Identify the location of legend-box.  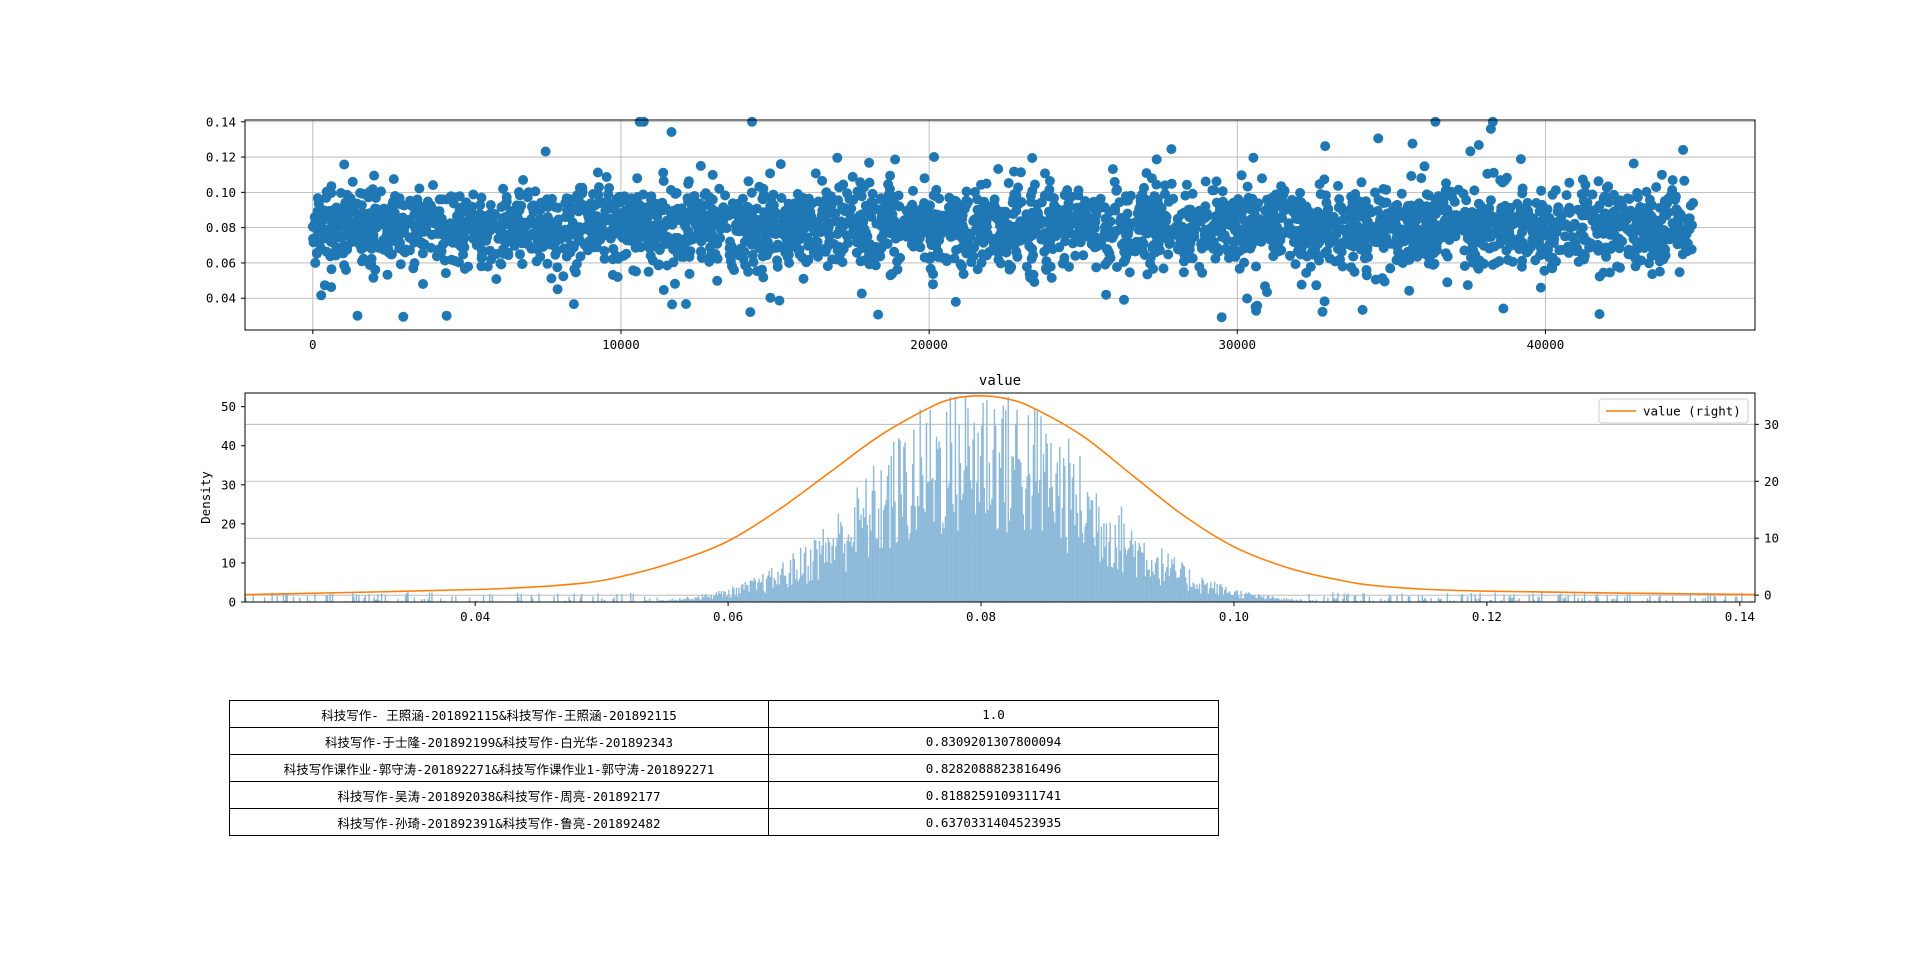
(1673, 411).